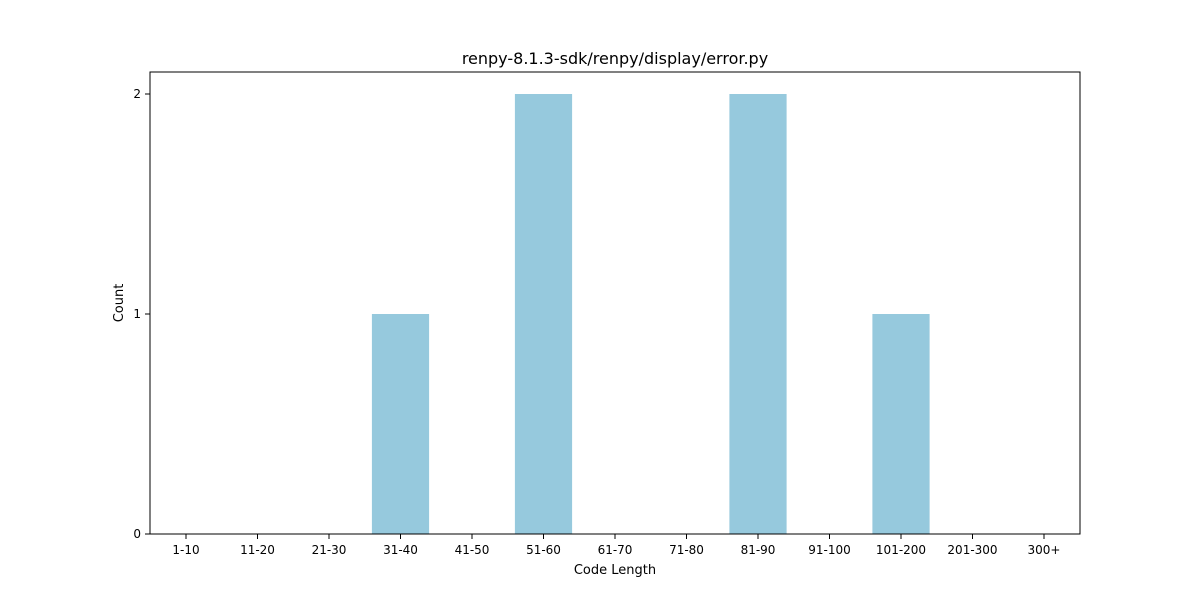  Describe the element at coordinates (472, 550) in the screenshot. I see `x-tick-label: 41-50` at that location.